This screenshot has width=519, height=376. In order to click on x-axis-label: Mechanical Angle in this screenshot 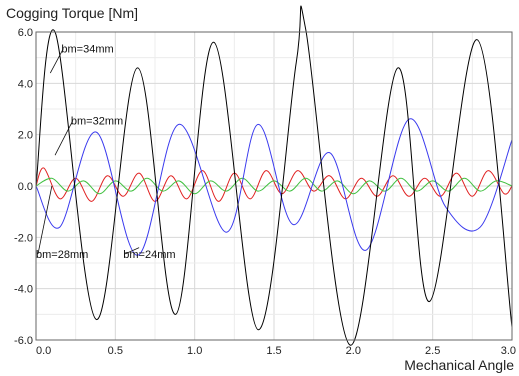, I will do `click(459, 365)`.